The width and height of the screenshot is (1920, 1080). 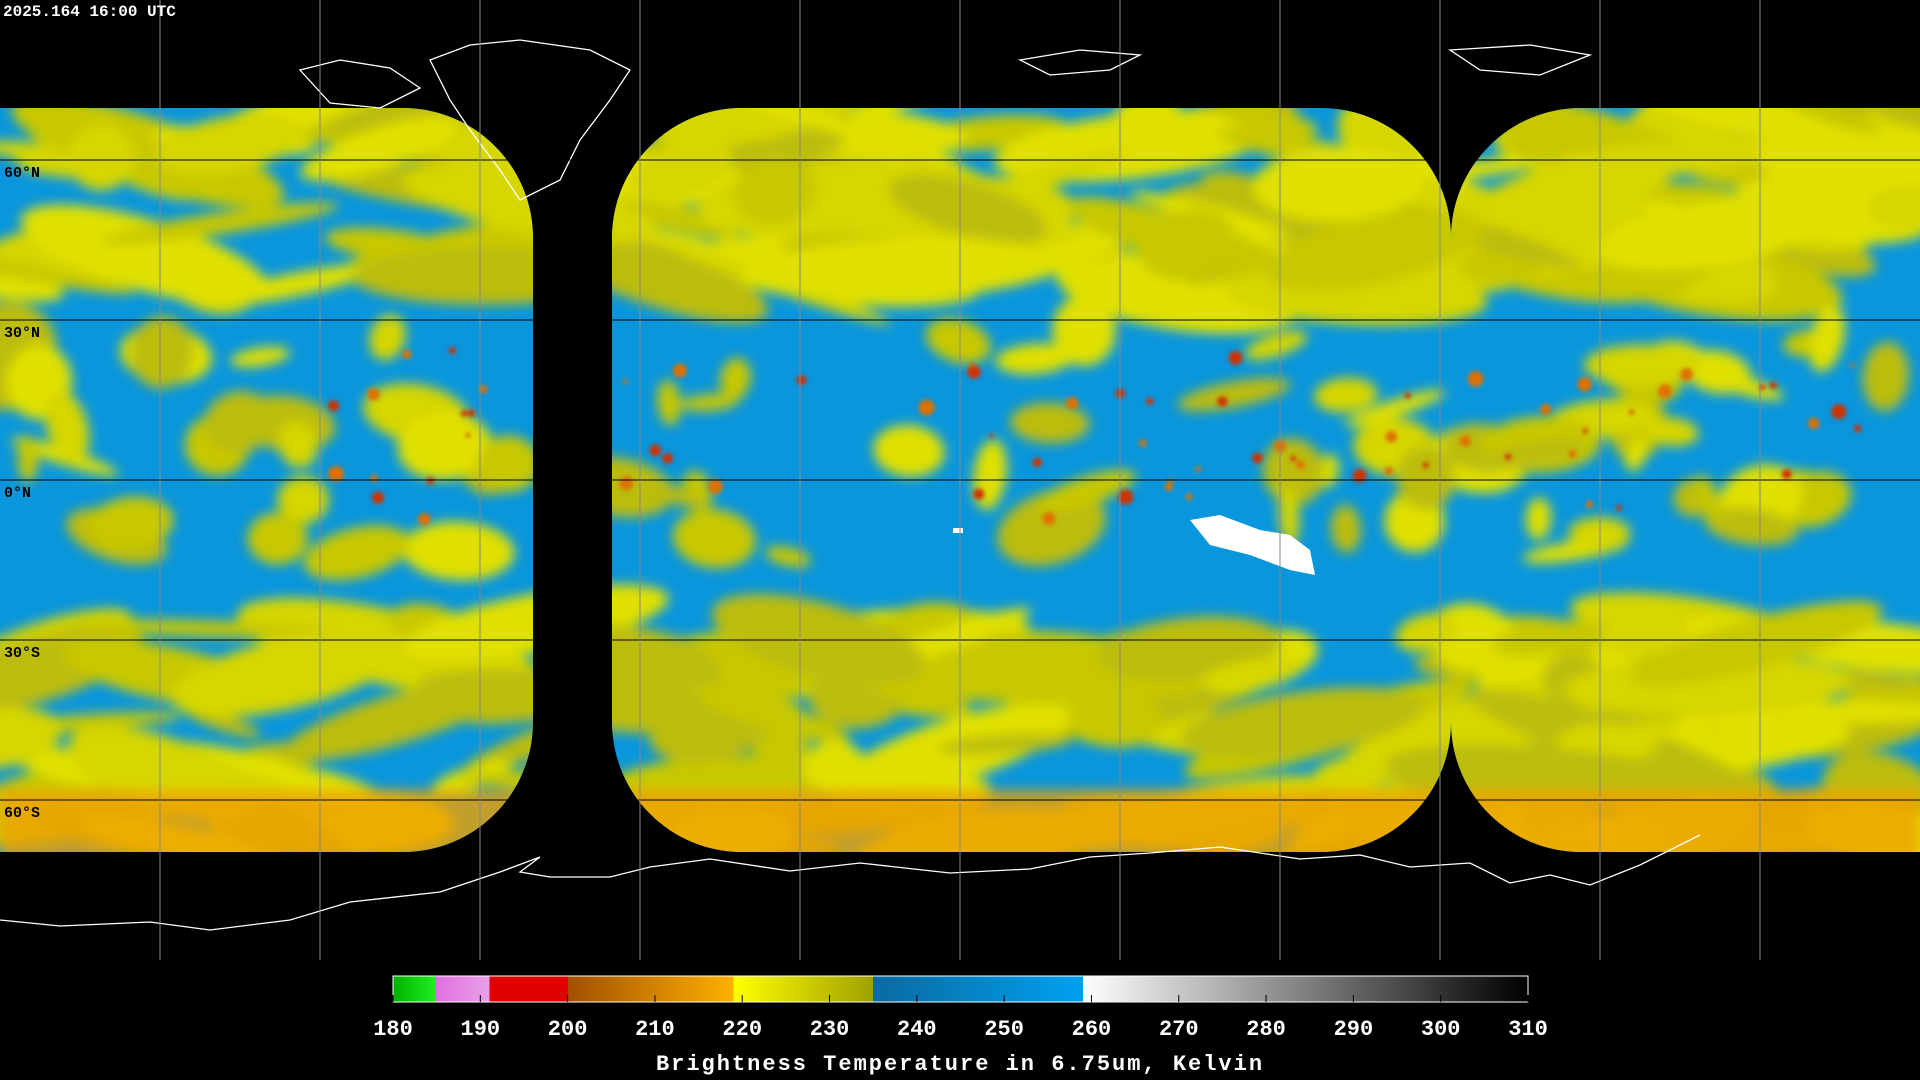 I want to click on colorbar-tick-label: 280, so click(x=1266, y=1029).